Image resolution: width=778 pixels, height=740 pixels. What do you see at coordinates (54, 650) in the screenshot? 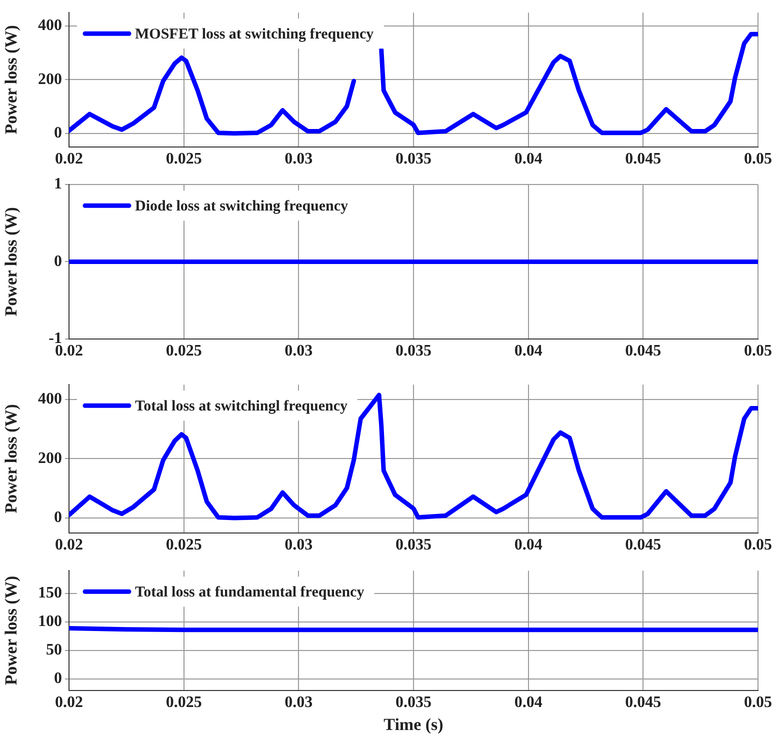
I see `y-tick-label: 50` at bounding box center [54, 650].